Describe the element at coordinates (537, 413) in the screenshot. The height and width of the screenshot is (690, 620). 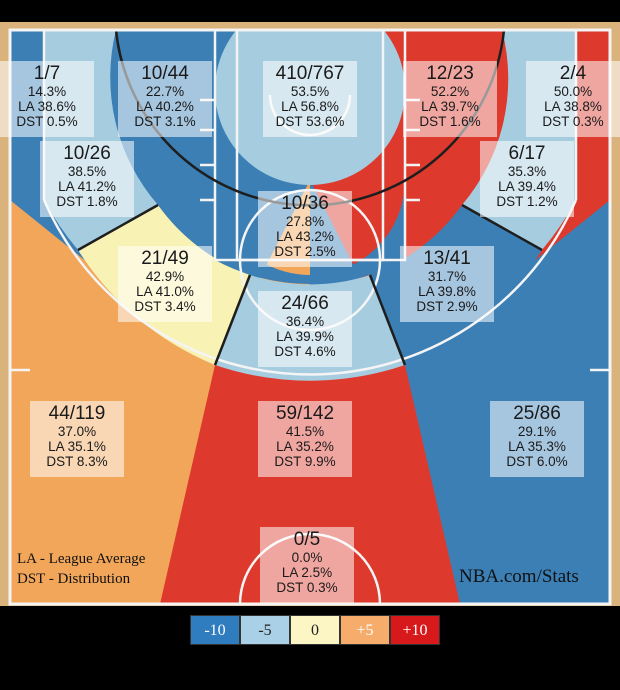
I see `zone-made: 25/86` at that location.